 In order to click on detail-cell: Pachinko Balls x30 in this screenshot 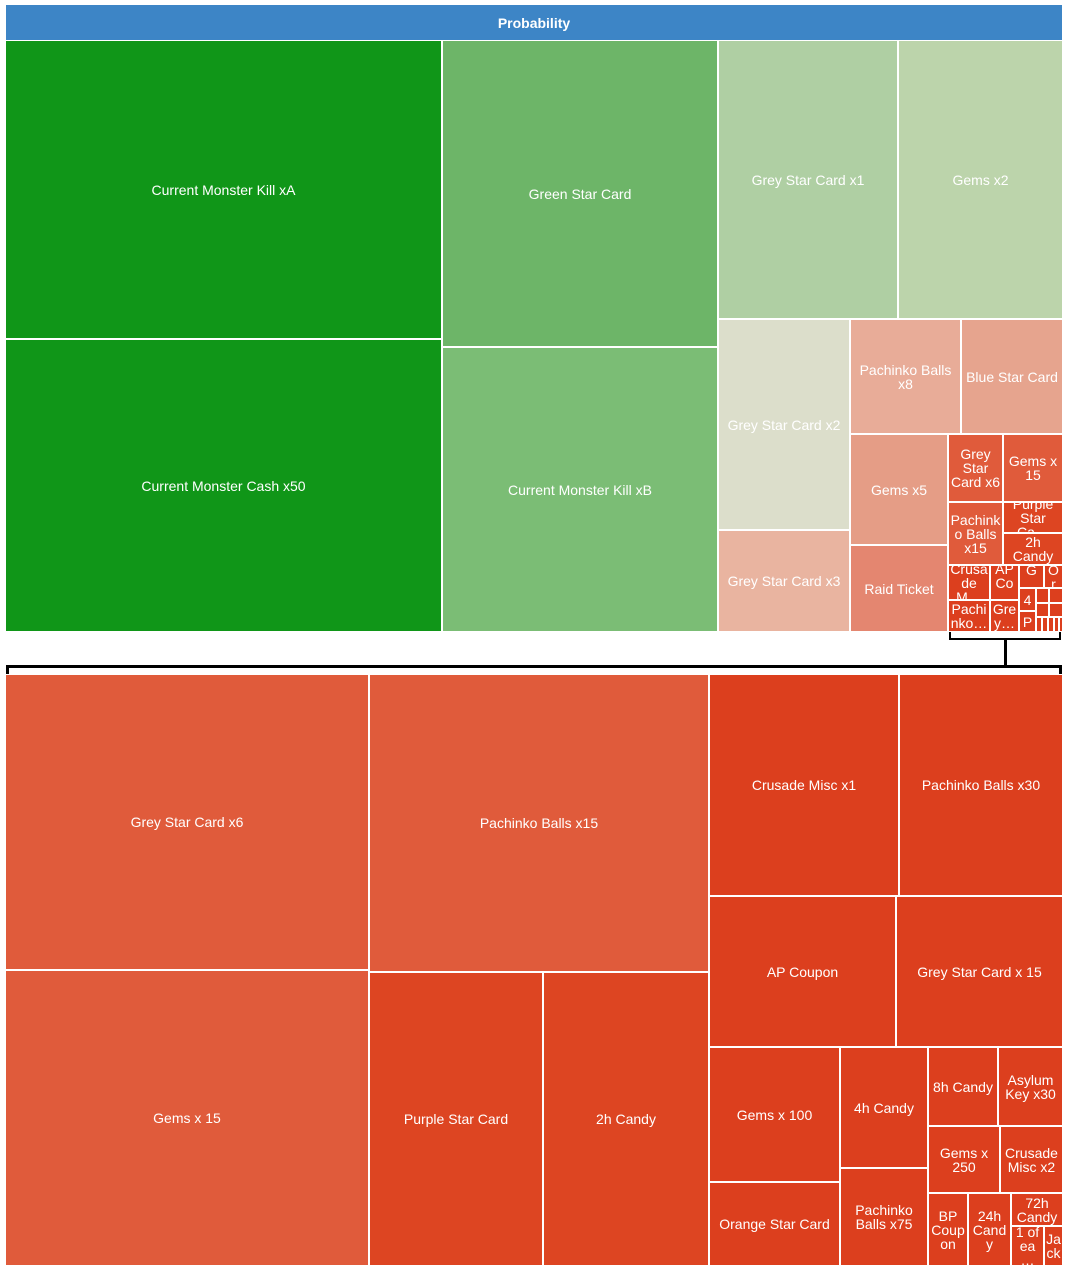, I will do `click(981, 785)`.